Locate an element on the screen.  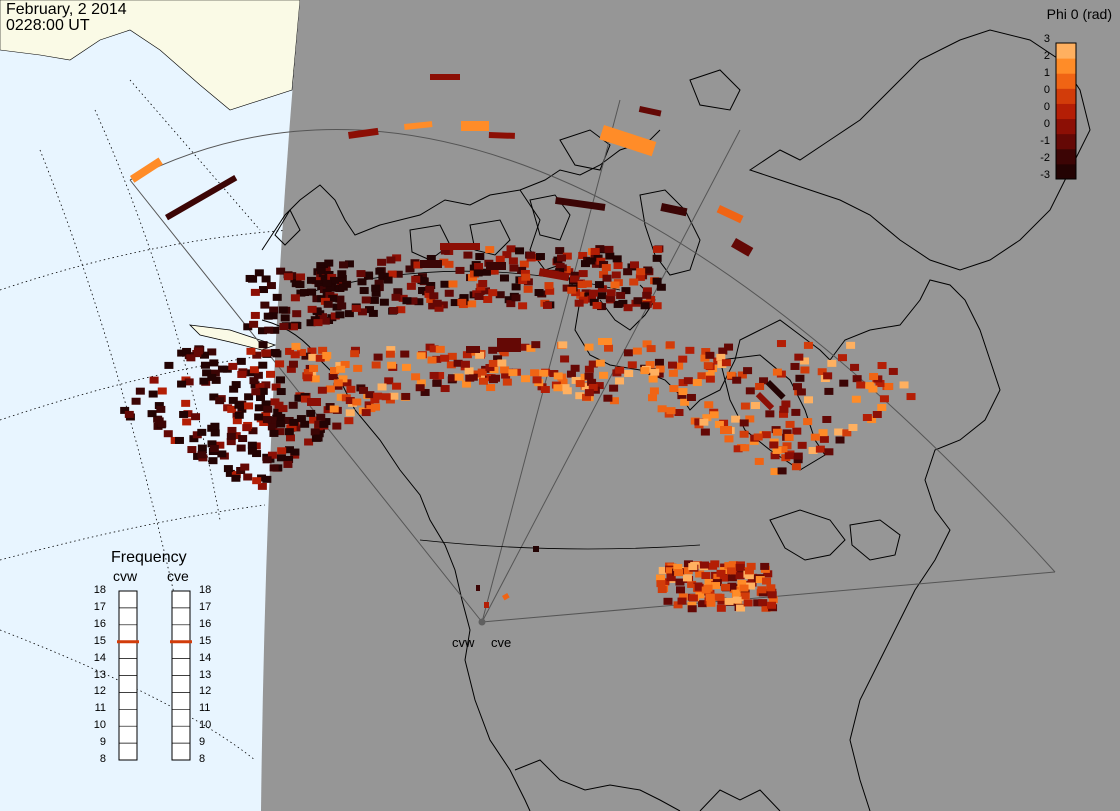
frequency-title: Frequency is located at coordinates (149, 557).